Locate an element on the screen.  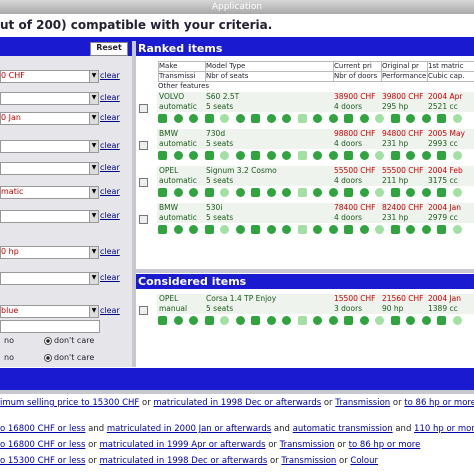
column-header: Cubic cap. is located at coordinates (450, 76).